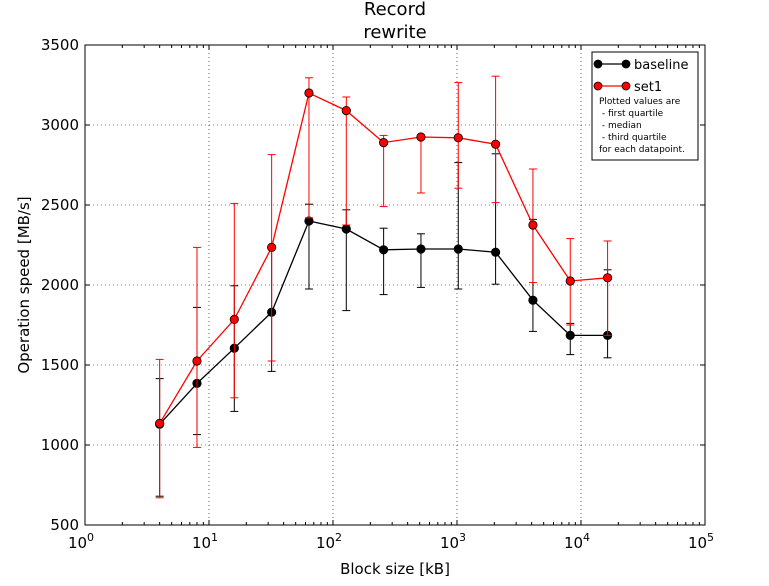  Describe the element at coordinates (90, 537) in the screenshot. I see `x-tick-label-exponent: 0` at that location.